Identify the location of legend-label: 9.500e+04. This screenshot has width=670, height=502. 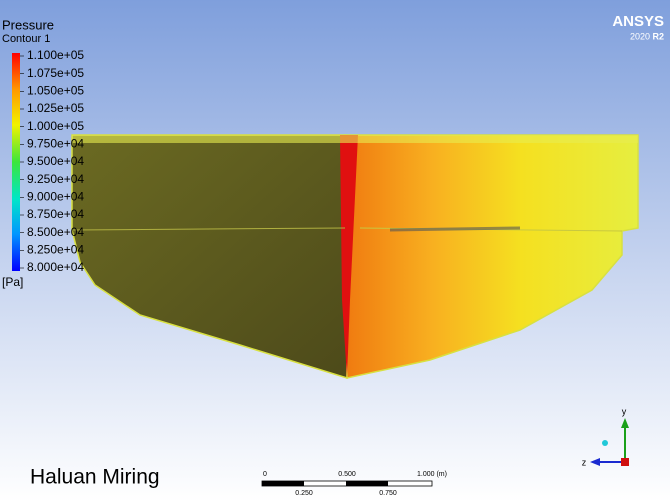
(55, 161).